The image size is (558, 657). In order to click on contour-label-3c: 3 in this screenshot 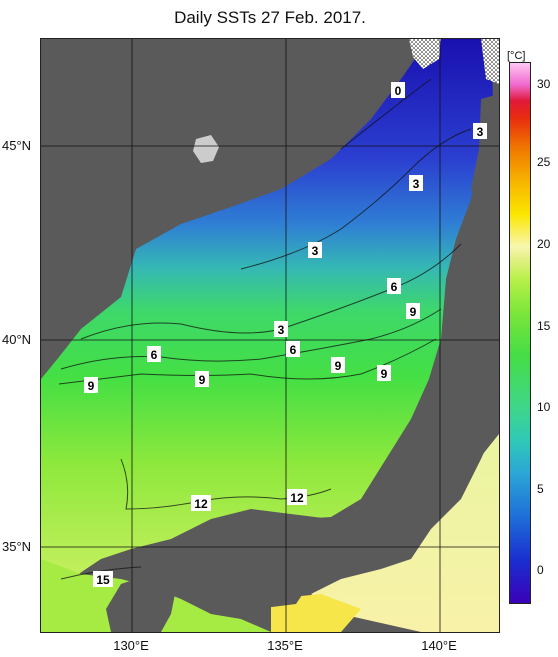, I will do `click(315, 250)`.